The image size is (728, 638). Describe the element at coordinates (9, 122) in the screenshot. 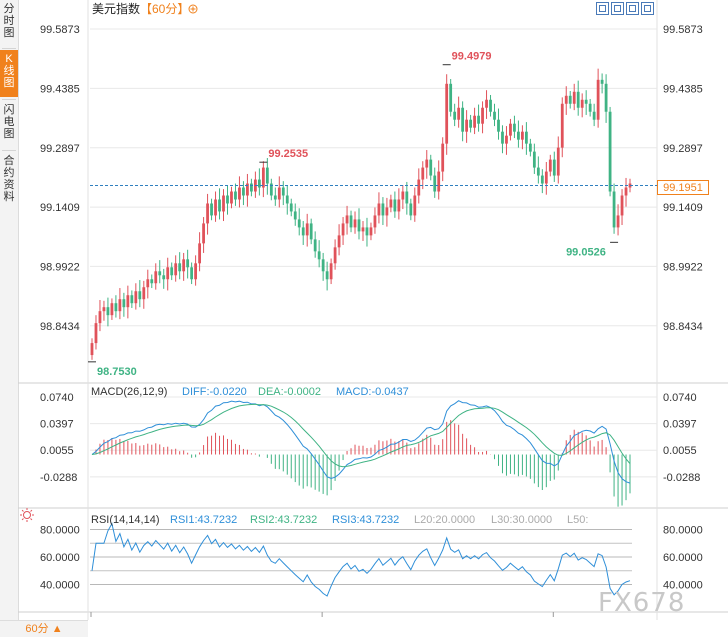

I see `tab-flash: 闪电图` at that location.